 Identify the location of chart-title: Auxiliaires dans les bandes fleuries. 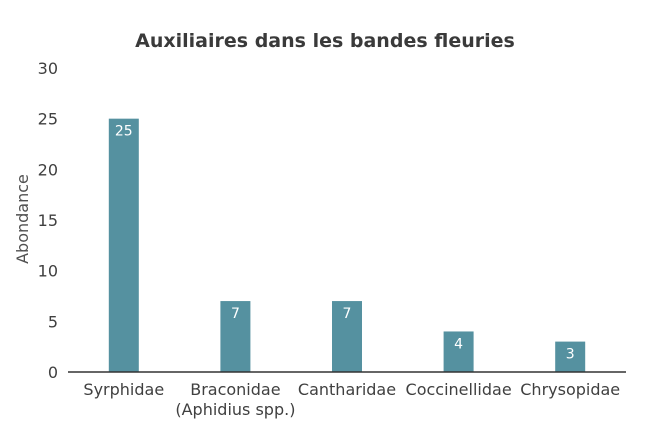
(325, 41).